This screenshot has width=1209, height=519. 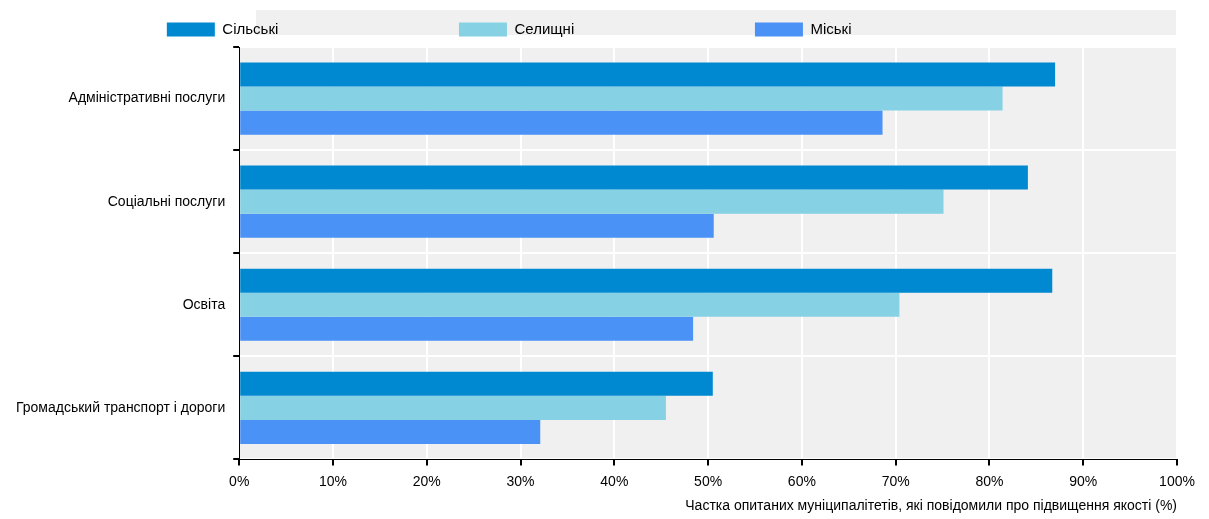 I want to click on x-tick-label: 20%, so click(x=426, y=480).